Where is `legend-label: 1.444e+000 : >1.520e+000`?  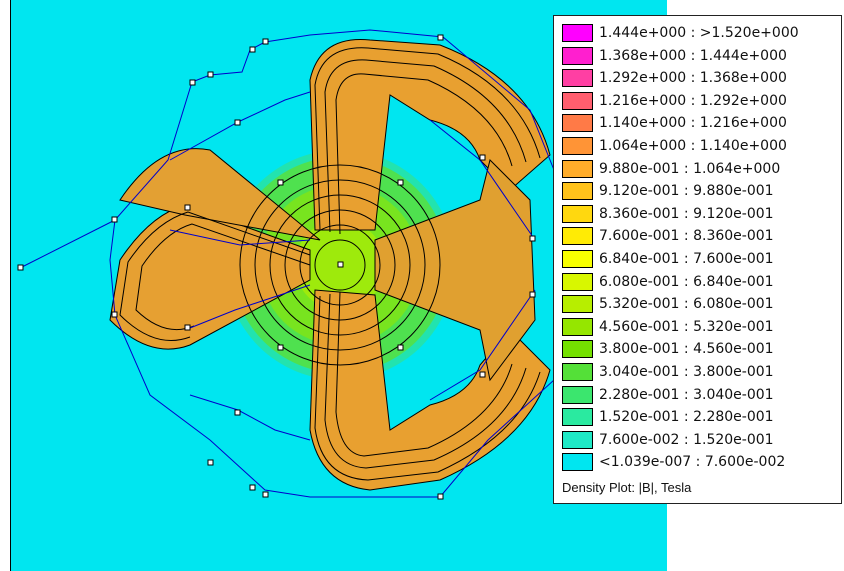 legend-label: 1.444e+000 : >1.520e+000 is located at coordinates (699, 33).